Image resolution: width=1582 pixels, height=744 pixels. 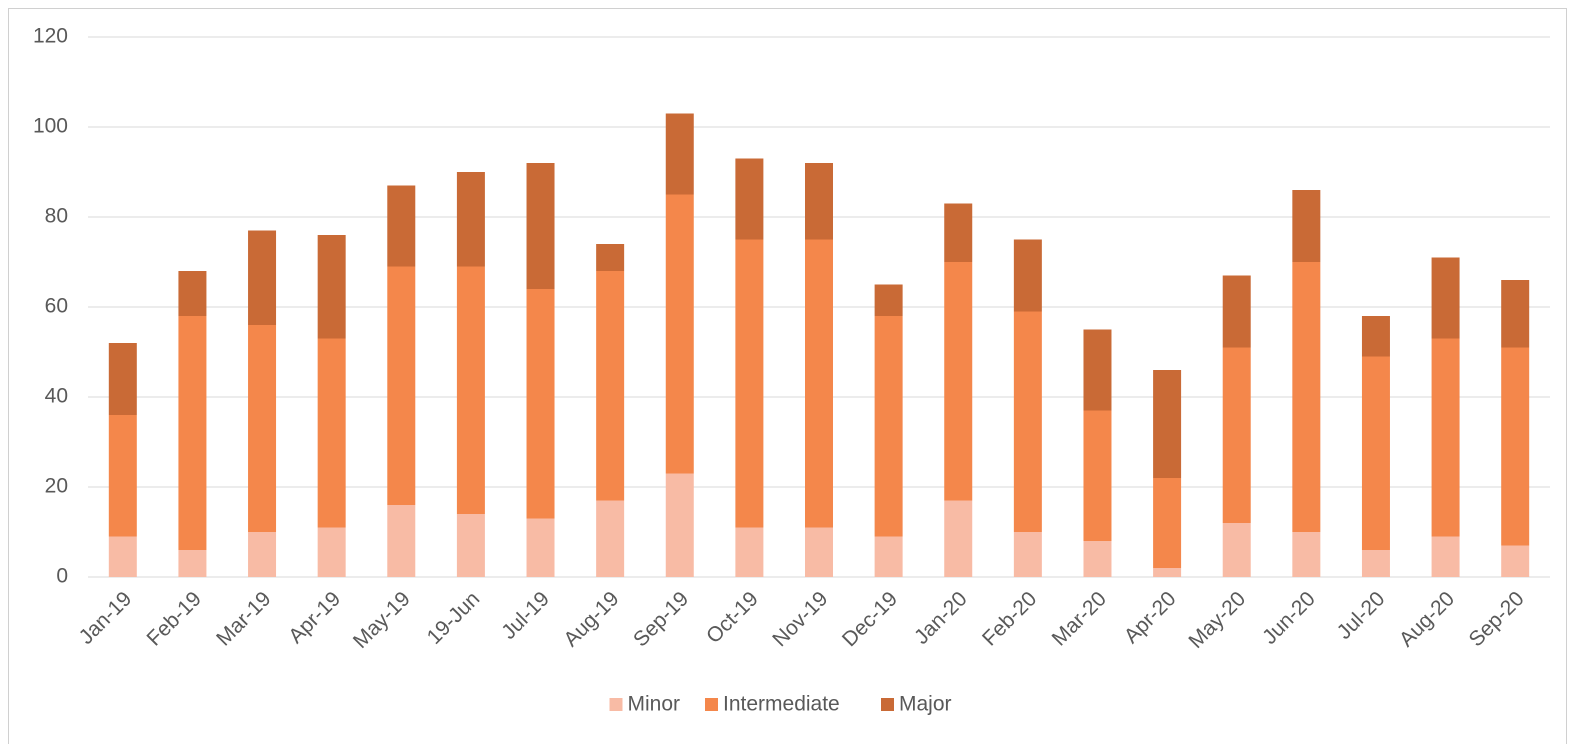 I want to click on y-tick-label: 100, so click(x=50, y=126).